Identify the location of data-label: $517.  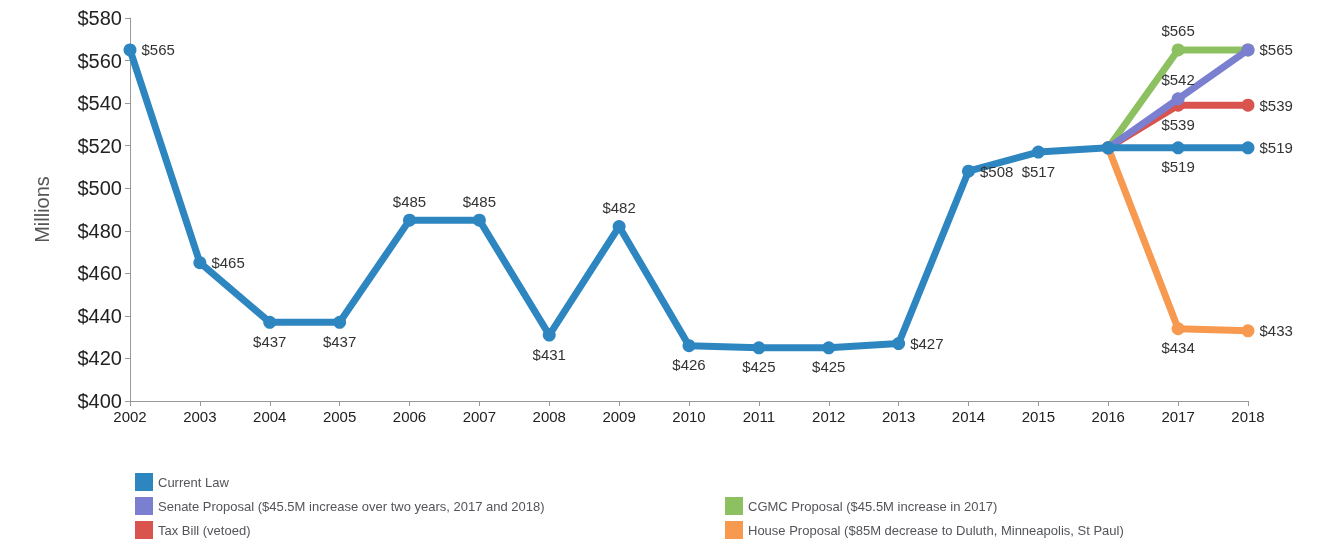
(1038, 171).